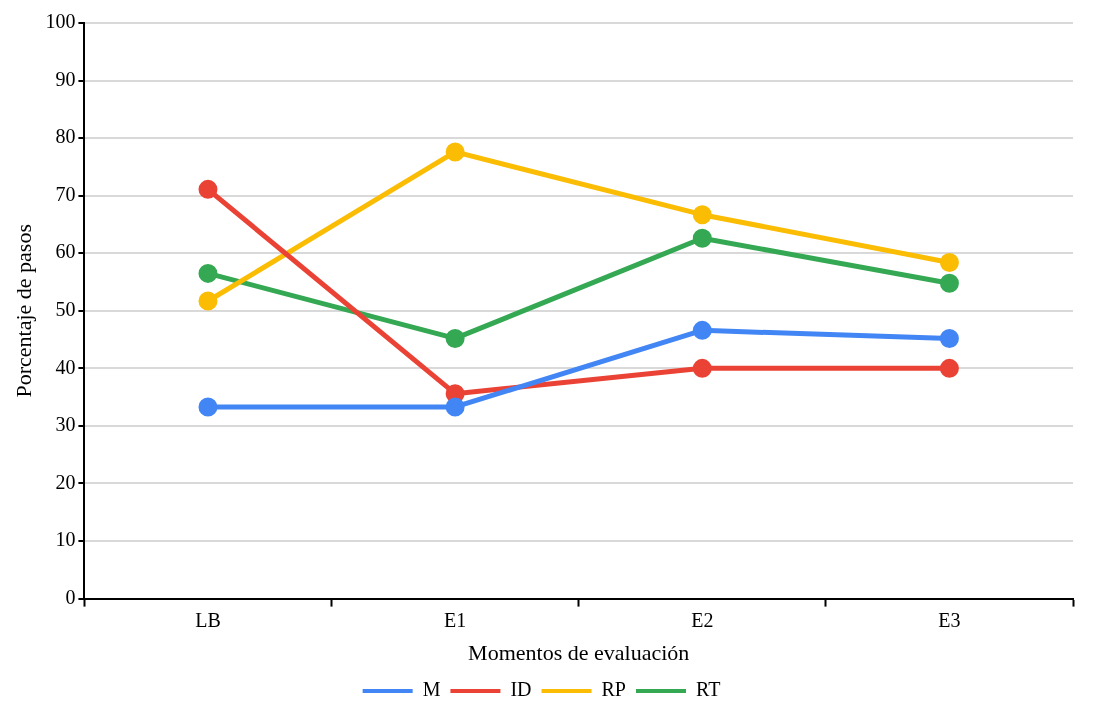 Image resolution: width=1093 pixels, height=719 pixels. Describe the element at coordinates (455, 619) in the screenshot. I see `x-tick-label: E1` at that location.